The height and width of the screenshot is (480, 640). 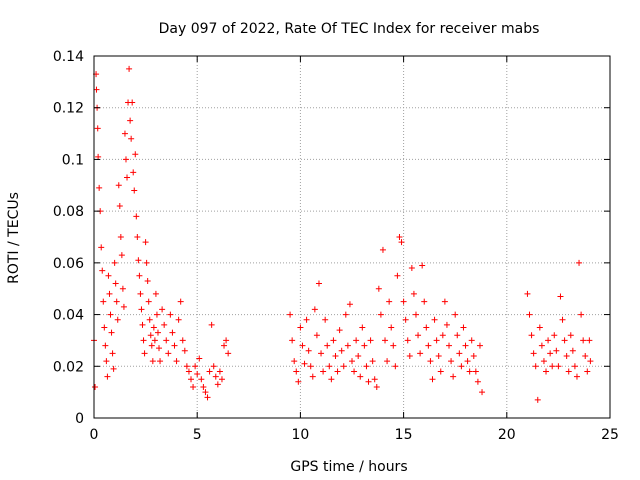 What do you see at coordinates (73, 160) in the screenshot?
I see `y-tick-label: 0.1` at bounding box center [73, 160].